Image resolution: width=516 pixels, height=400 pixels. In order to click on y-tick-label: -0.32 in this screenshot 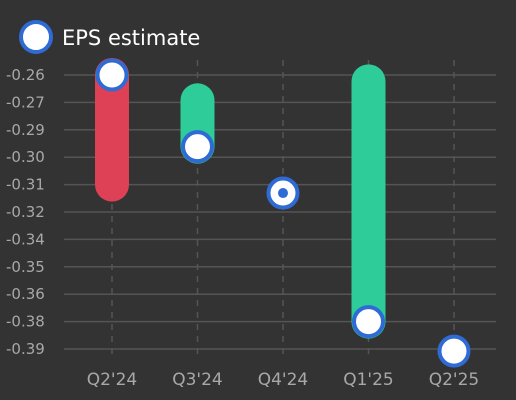, I will do `click(25, 212)`.